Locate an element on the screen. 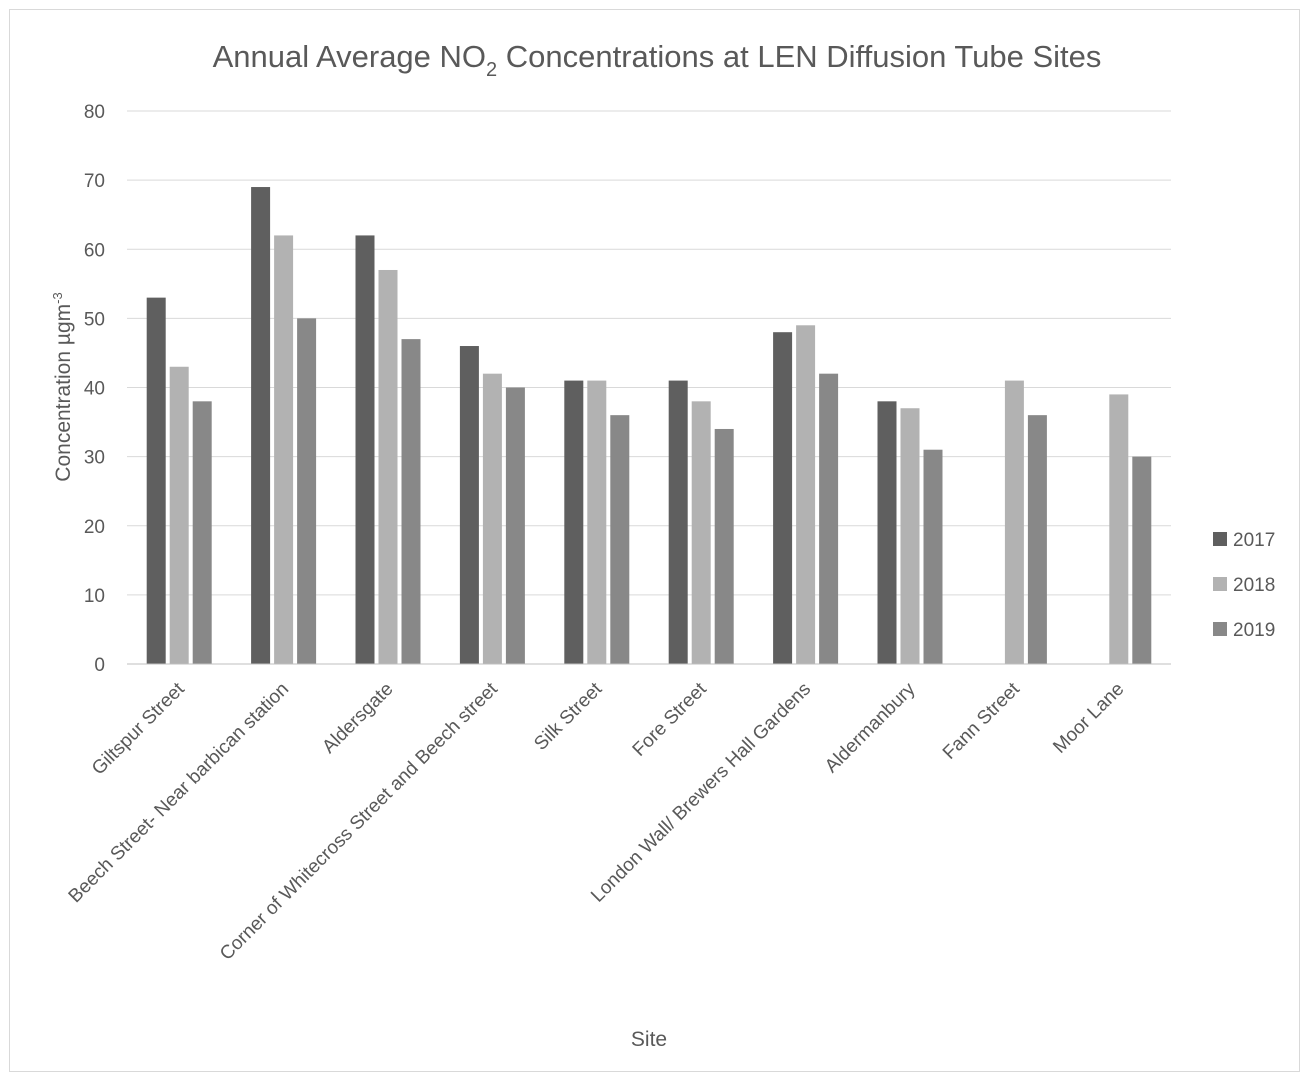  x-axis-title: Site is located at coordinates (649, 1039).